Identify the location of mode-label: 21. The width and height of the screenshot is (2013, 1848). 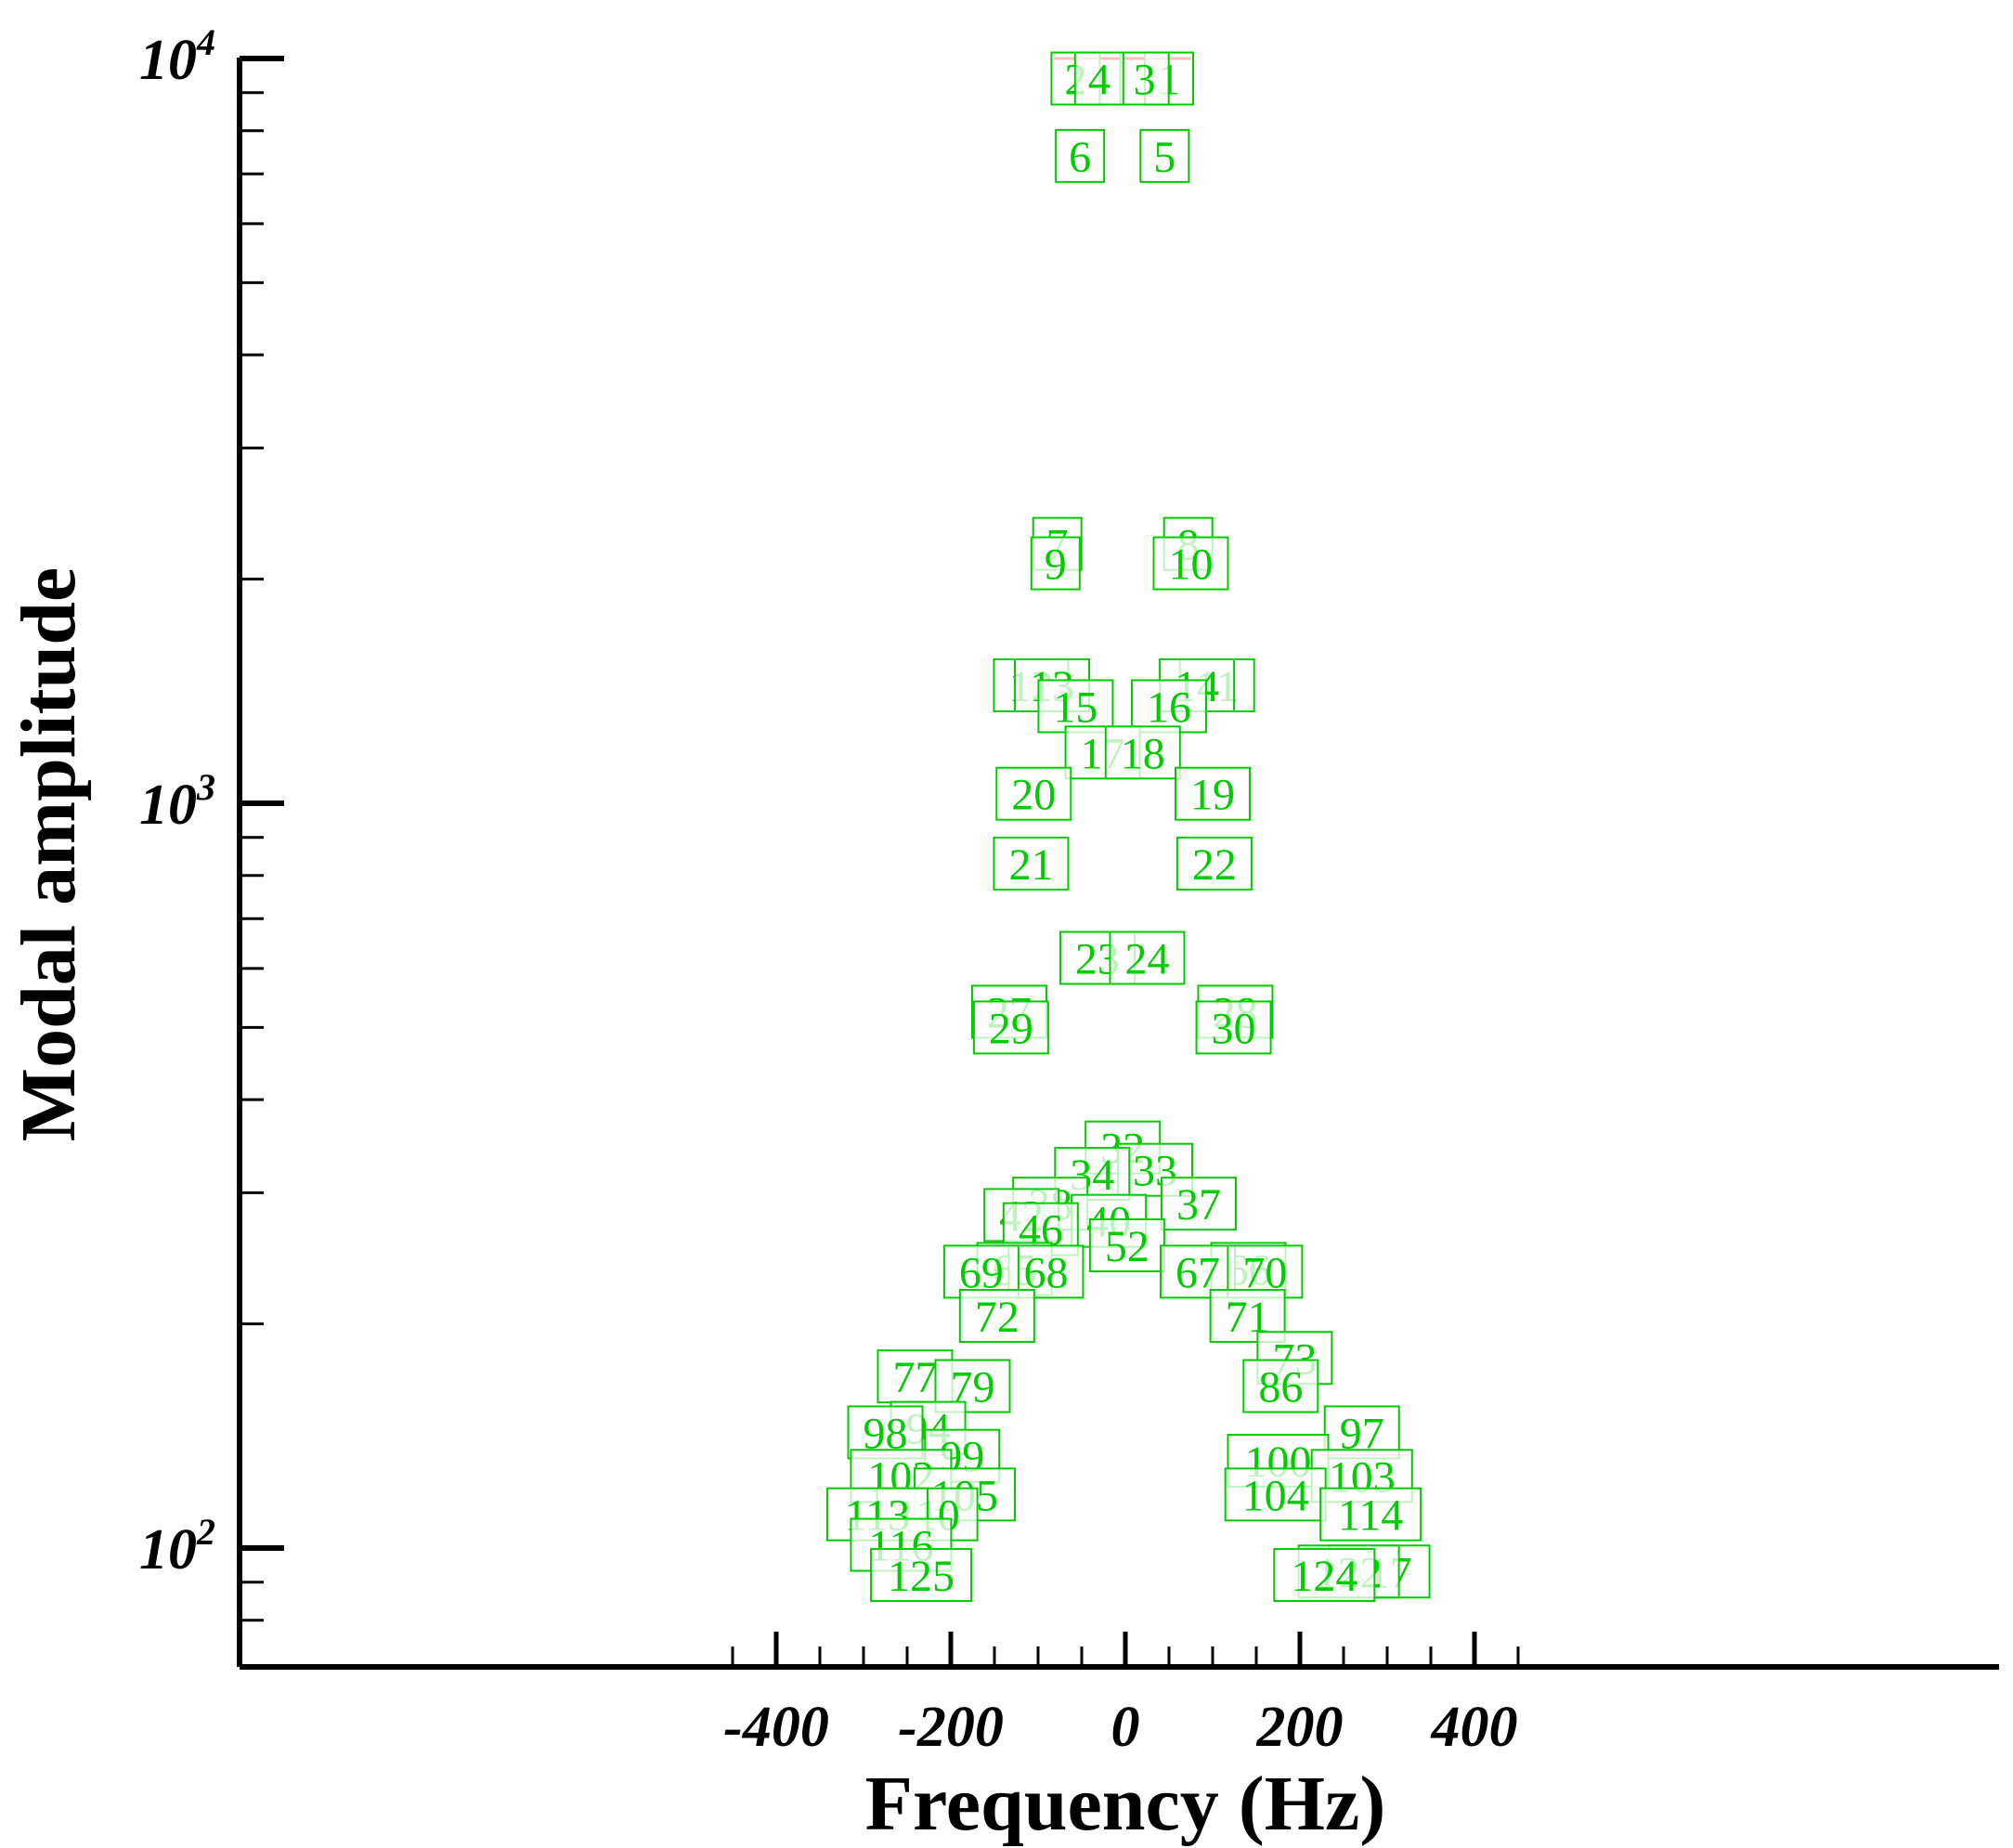
(1030, 865).